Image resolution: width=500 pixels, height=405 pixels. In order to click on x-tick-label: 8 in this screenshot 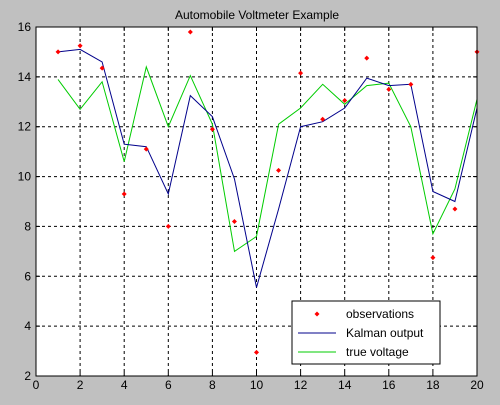, I will do `click(212, 385)`.